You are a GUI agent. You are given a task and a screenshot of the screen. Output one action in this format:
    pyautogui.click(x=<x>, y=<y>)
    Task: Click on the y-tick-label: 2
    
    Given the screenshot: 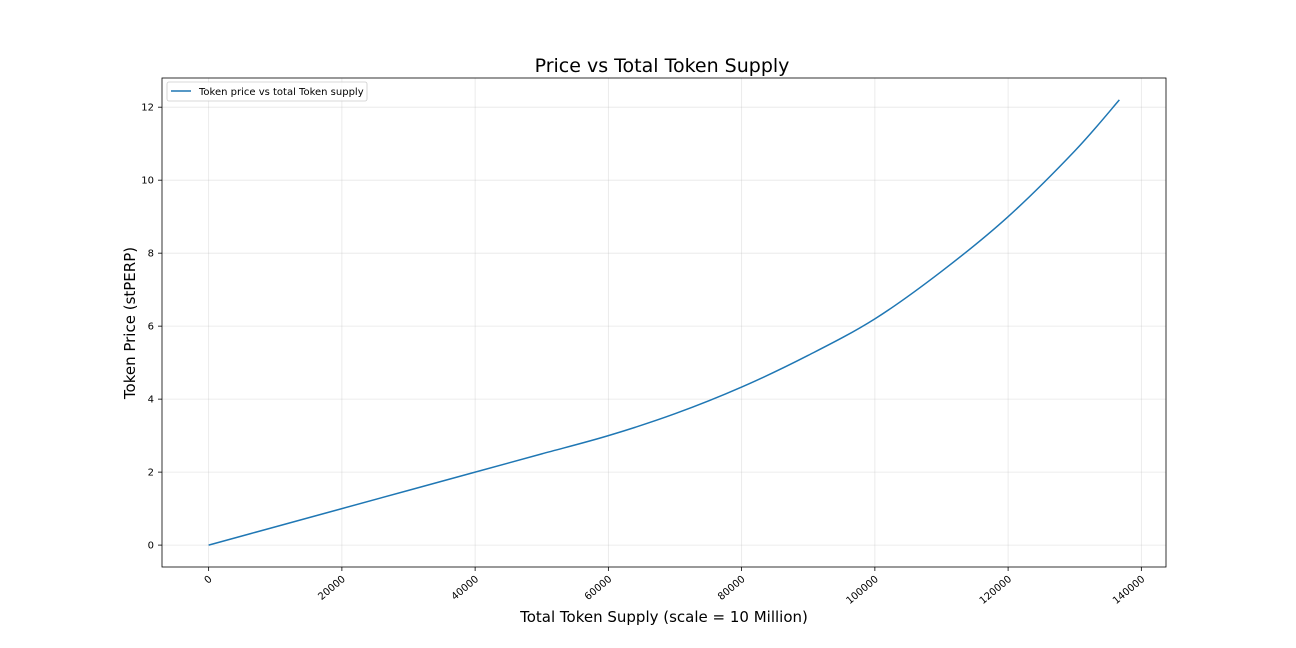 What is the action you would take?
    pyautogui.click(x=151, y=473)
    